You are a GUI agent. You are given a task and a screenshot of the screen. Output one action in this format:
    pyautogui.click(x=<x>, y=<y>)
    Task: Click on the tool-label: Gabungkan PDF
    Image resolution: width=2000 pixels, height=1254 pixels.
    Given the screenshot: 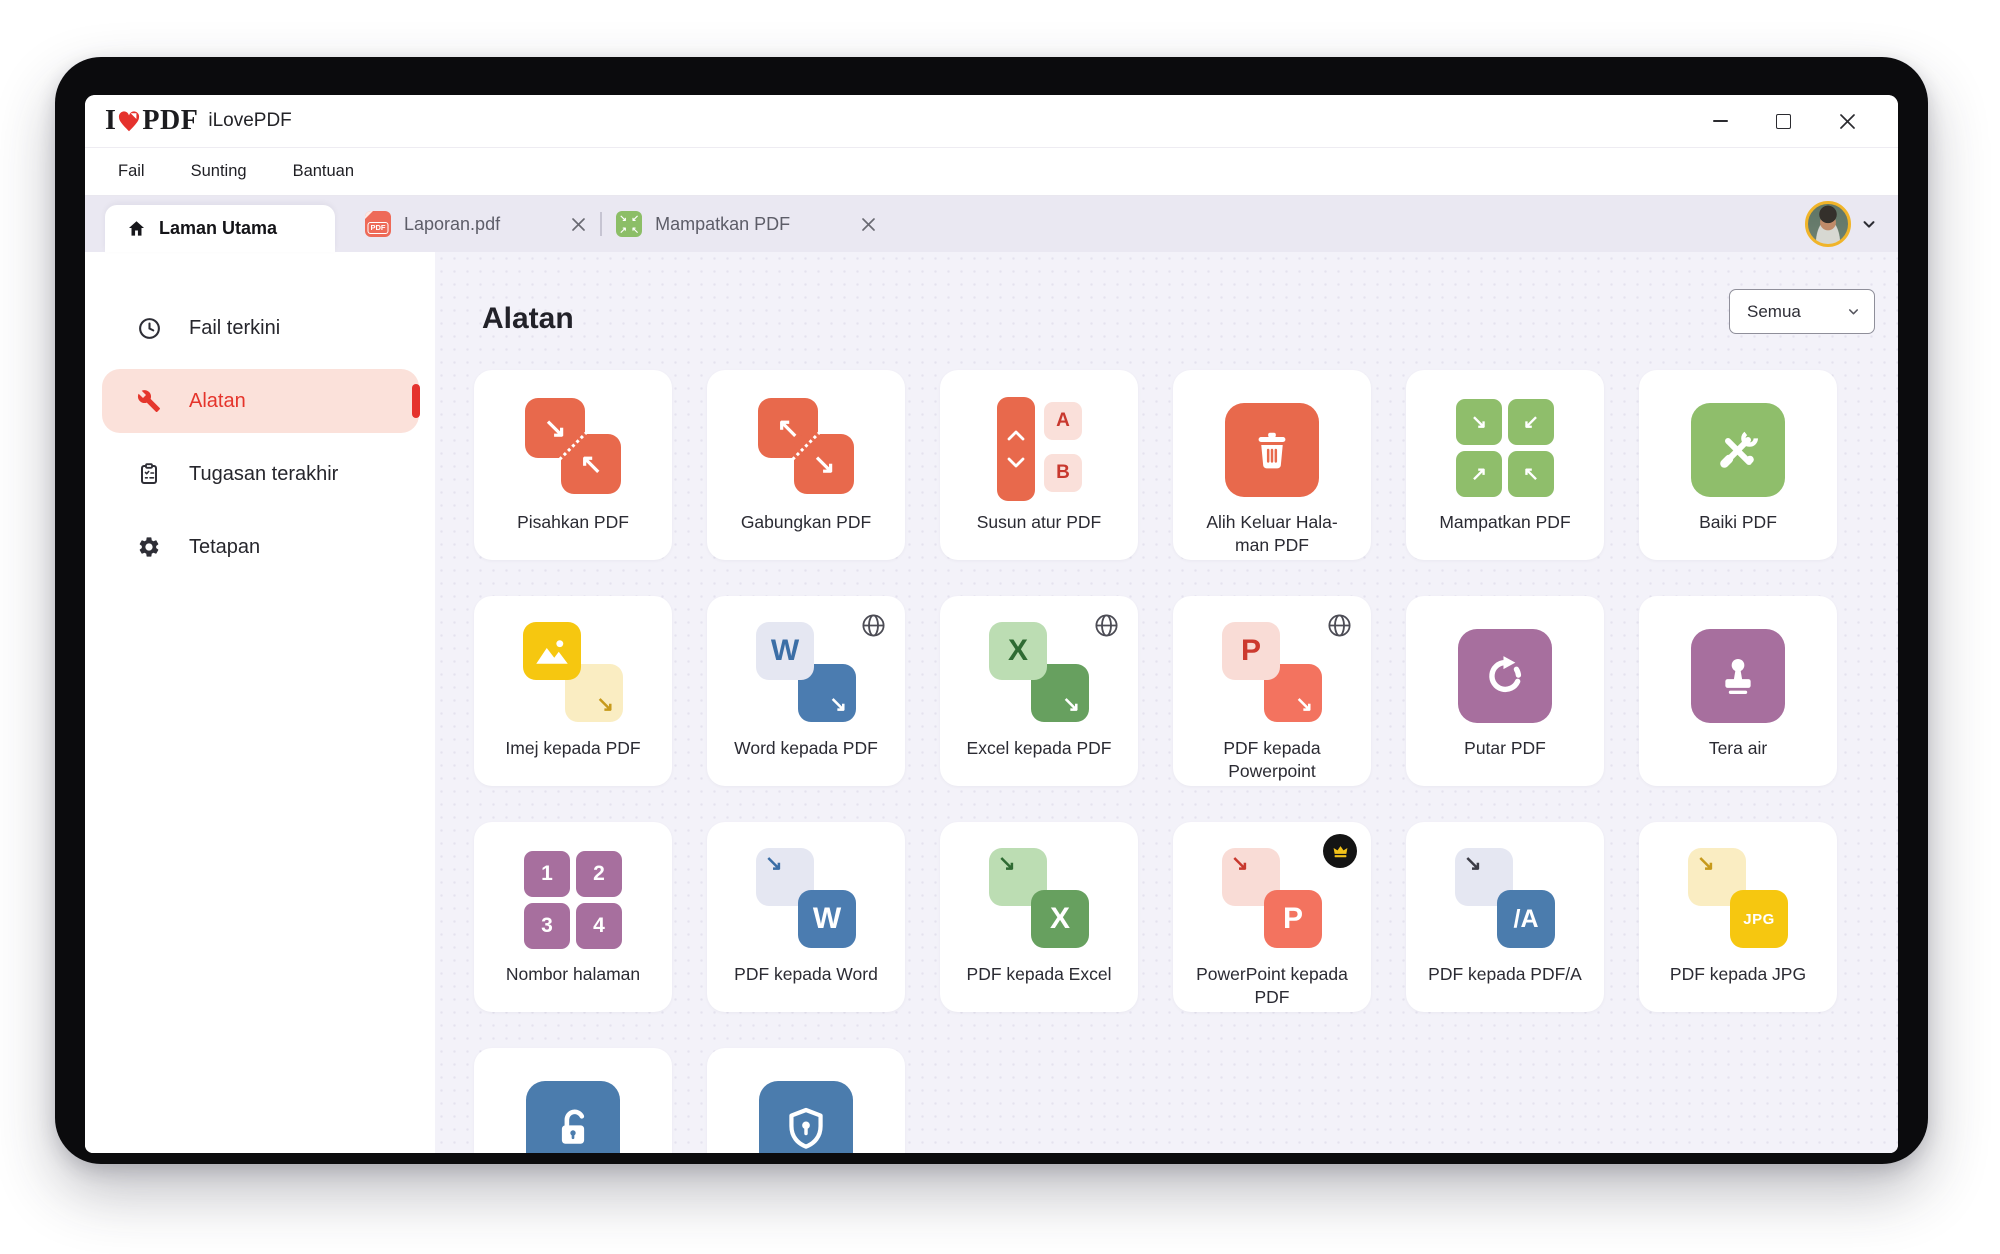 What is the action you would take?
    pyautogui.click(x=806, y=522)
    